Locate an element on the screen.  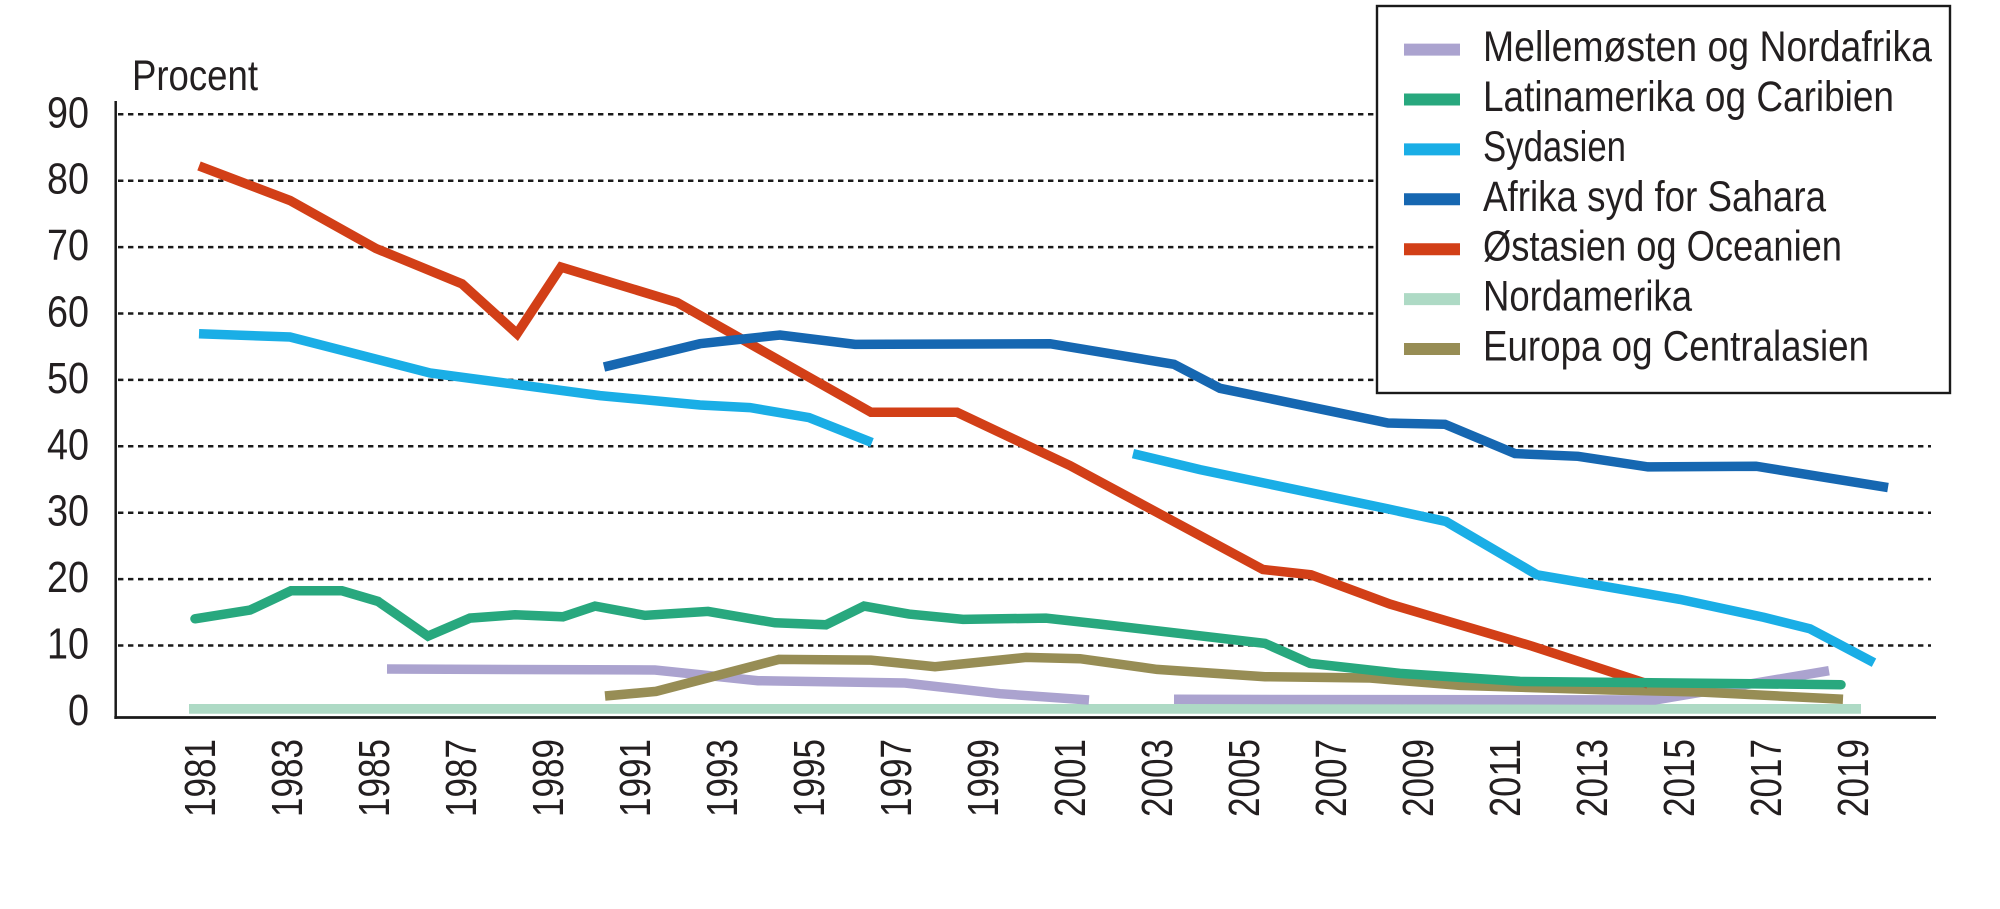
svg-text: 2001 is located at coordinates (1070, 778).